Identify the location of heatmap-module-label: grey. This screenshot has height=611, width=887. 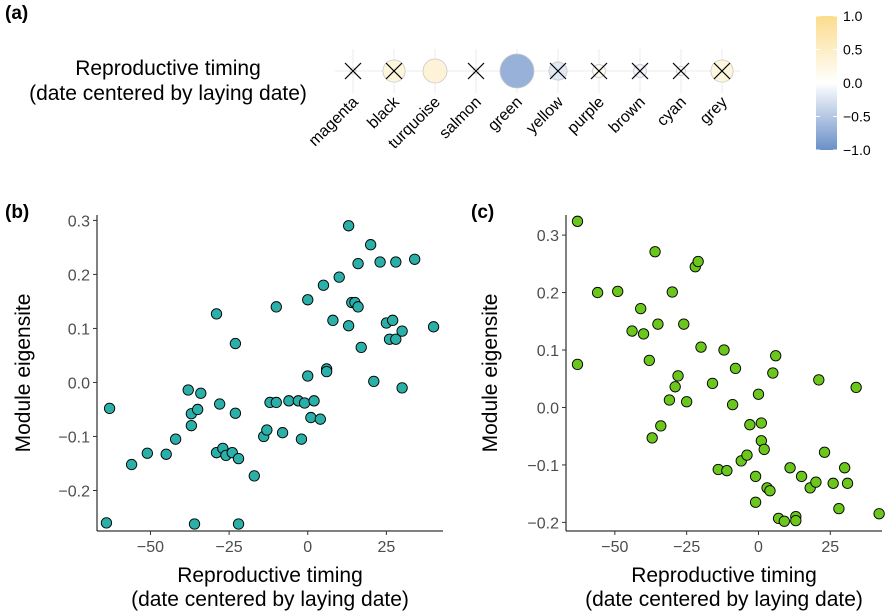
(714, 111).